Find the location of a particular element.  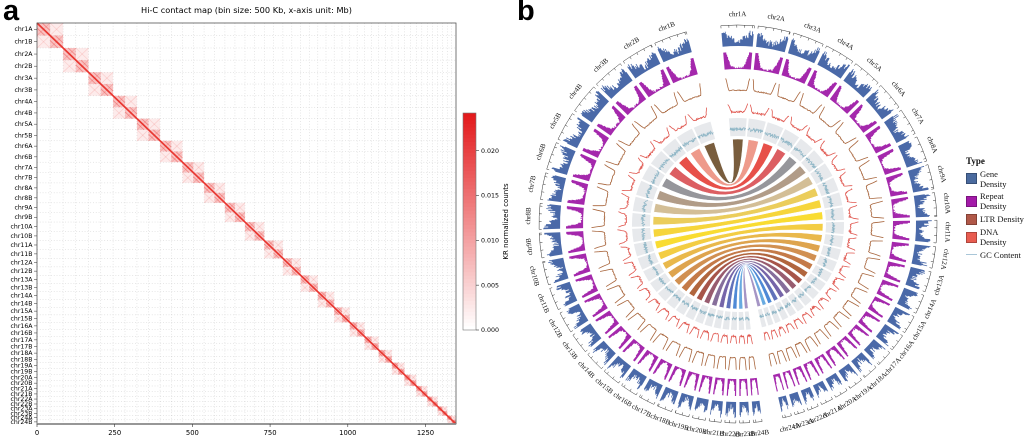

ribbon-chr3 is located at coordinates (726, 166).